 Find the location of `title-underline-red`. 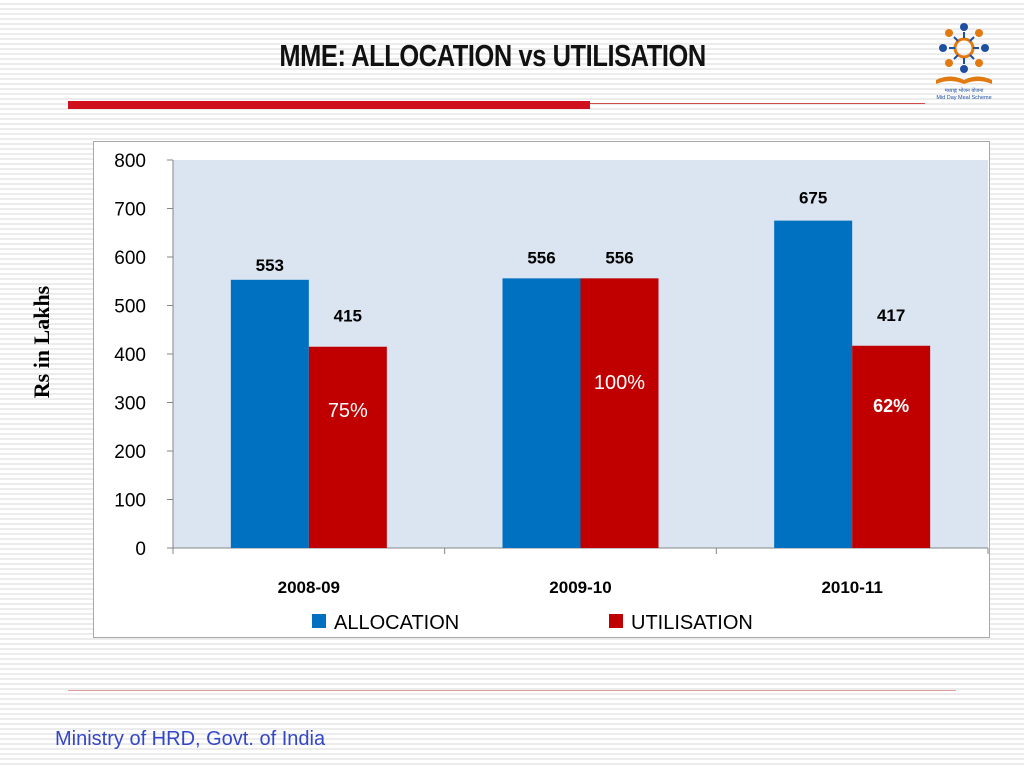

title-underline-red is located at coordinates (329, 105).